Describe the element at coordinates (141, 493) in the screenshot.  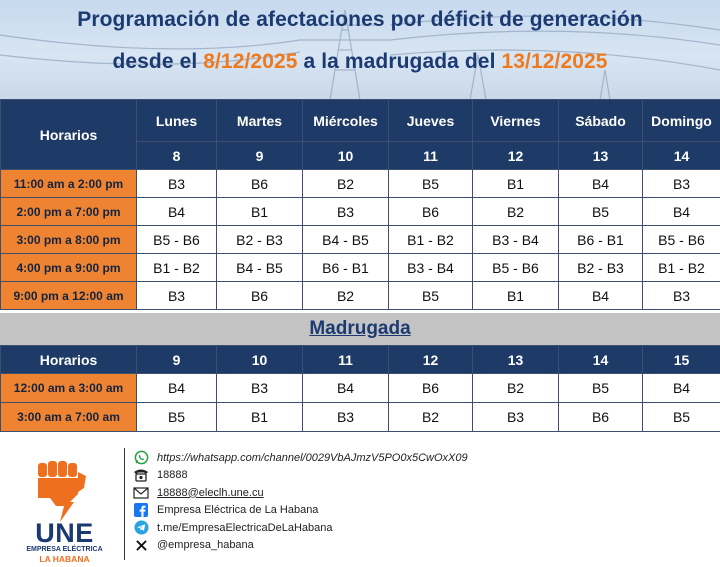
I see `email-icon` at that location.